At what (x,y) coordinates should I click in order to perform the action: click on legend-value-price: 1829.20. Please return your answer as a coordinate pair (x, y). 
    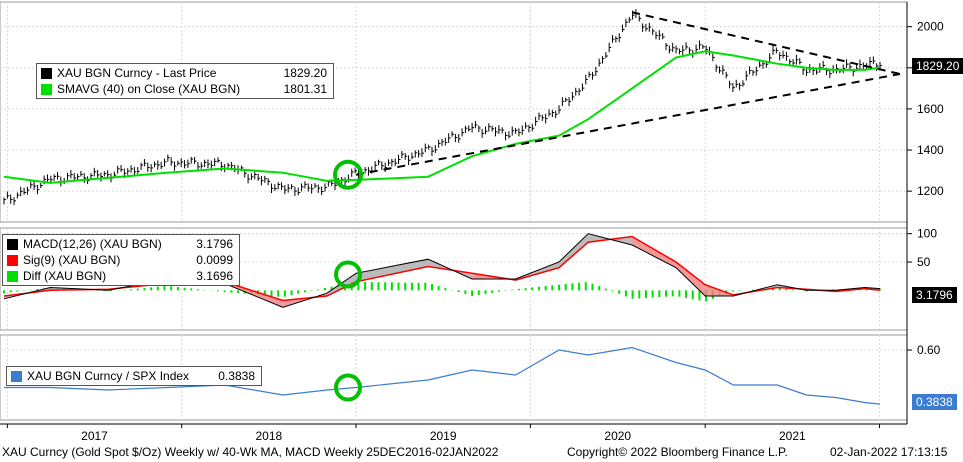
    Looking at the image, I should click on (305, 73).